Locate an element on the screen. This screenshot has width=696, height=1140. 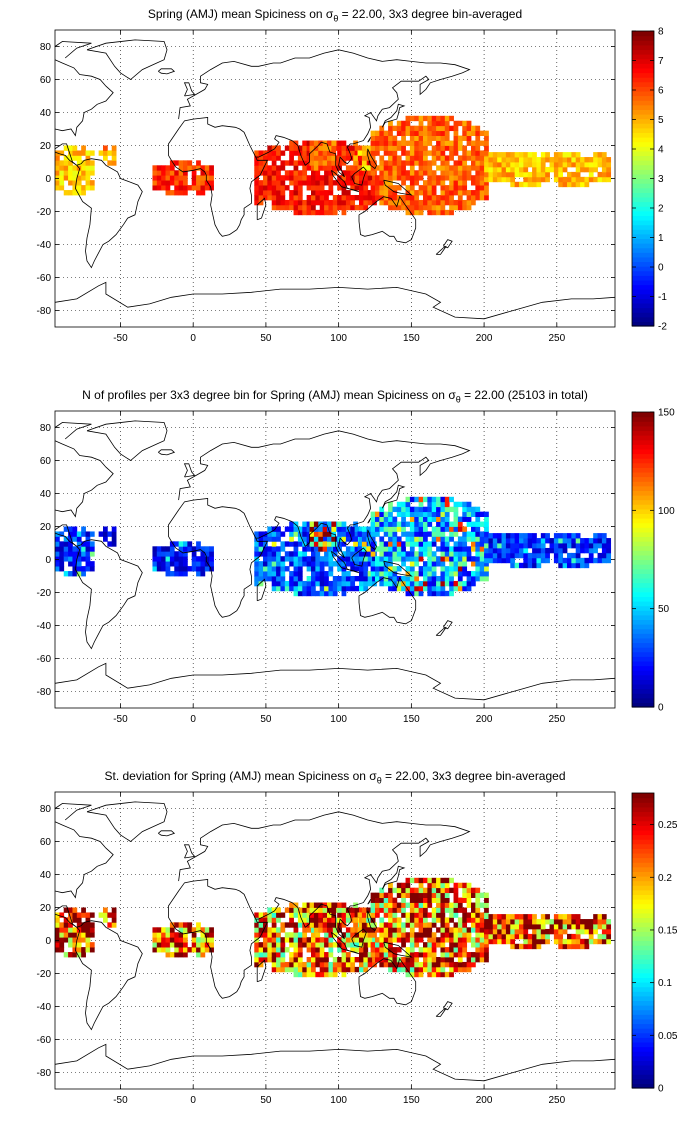
y-tick-label: 0 is located at coordinates (48, 179).